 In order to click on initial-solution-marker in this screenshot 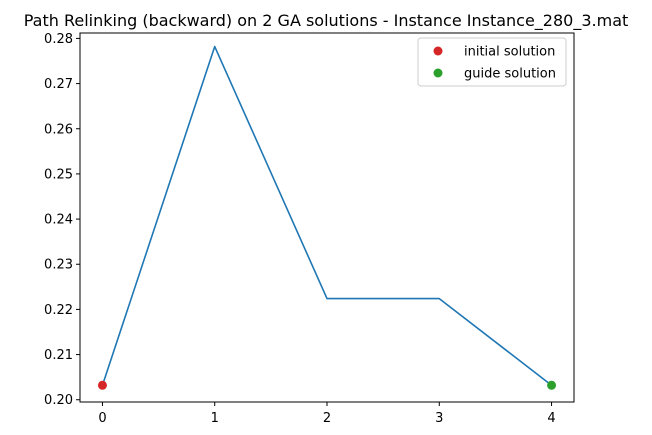, I will do `click(102, 385)`.